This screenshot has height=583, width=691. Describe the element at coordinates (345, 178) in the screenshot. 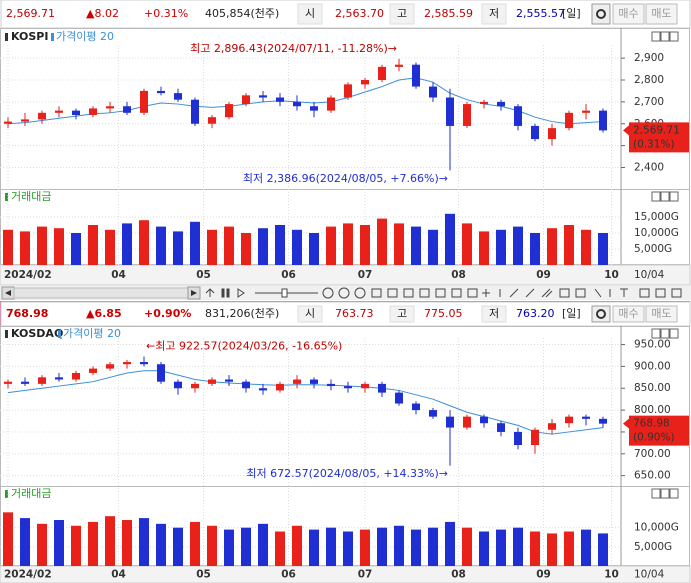

I see `low-annotation: 최저 2,386.96(2024/08/05, +7.66%)→` at that location.